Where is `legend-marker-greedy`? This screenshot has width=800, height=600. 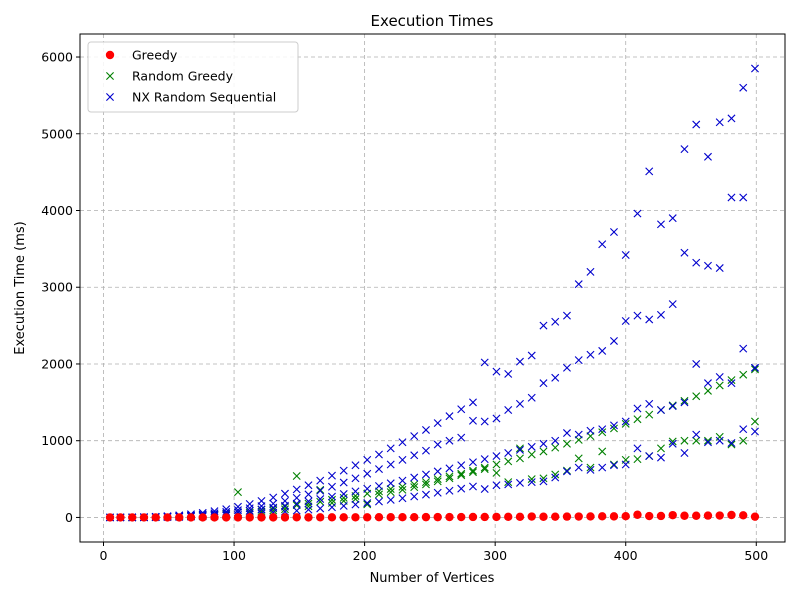 legend-marker-greedy is located at coordinates (110, 55).